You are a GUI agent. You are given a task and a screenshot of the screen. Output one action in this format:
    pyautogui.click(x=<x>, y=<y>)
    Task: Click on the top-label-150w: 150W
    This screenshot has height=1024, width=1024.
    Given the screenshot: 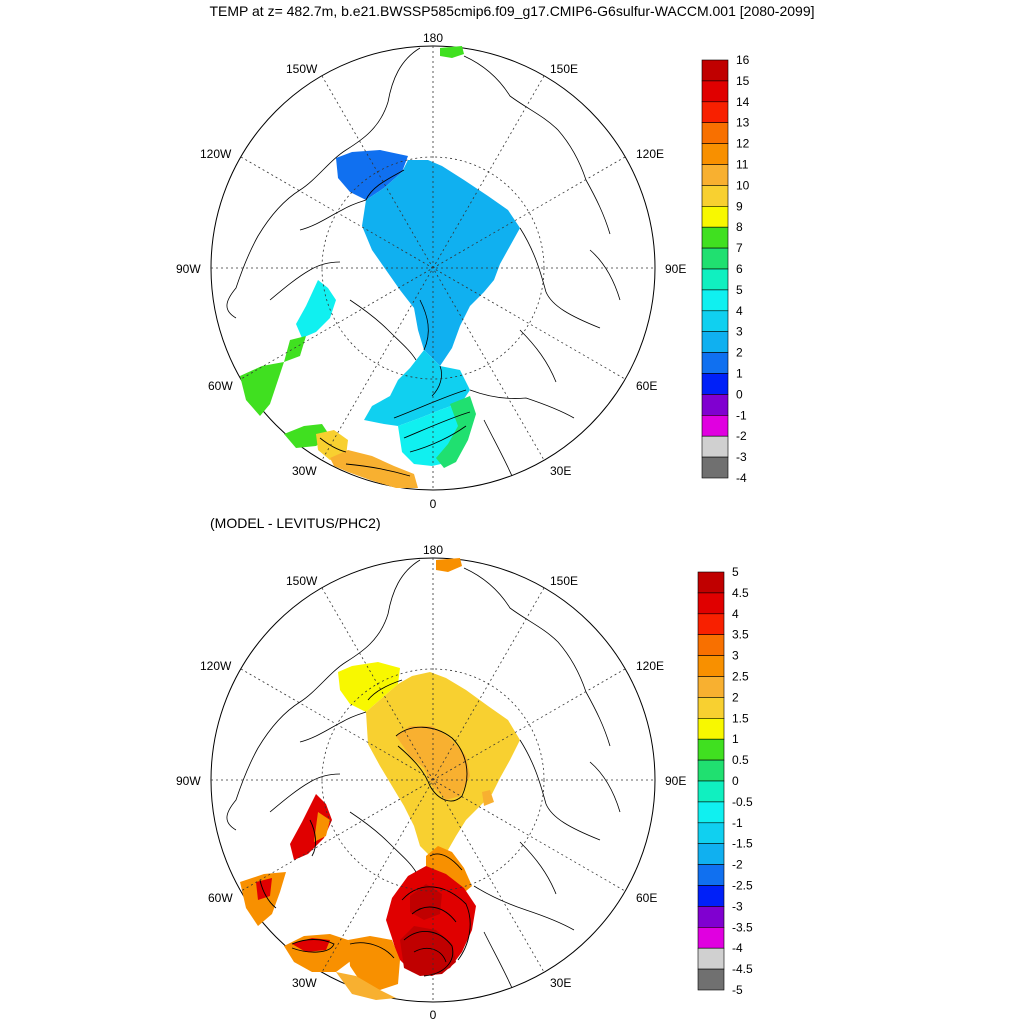 What is the action you would take?
    pyautogui.click(x=302, y=69)
    